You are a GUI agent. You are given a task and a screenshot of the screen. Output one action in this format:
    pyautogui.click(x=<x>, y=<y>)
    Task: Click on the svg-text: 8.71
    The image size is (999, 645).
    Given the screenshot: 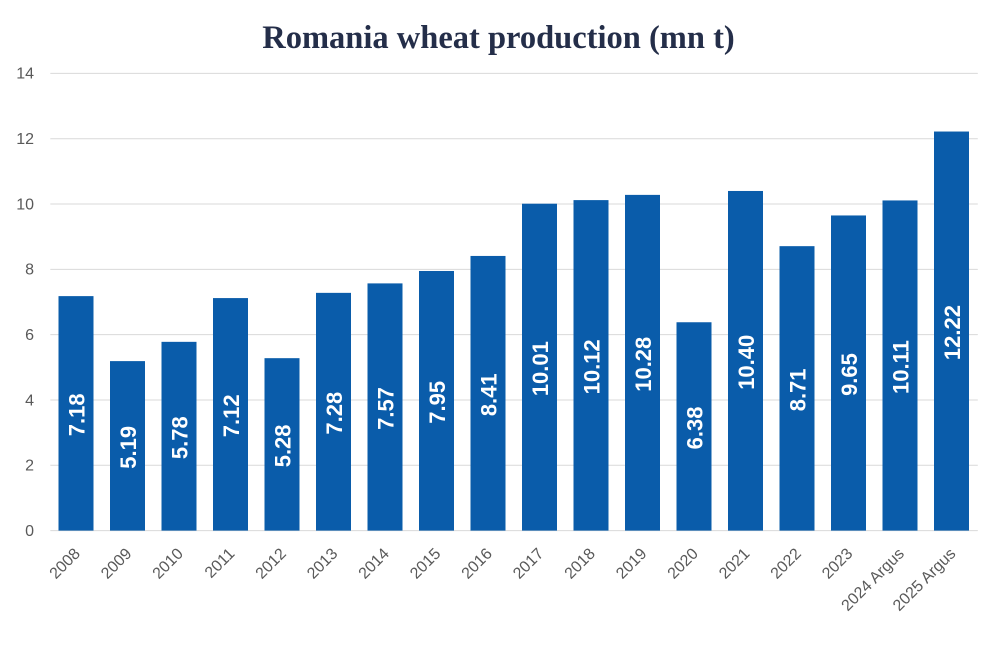 What is the action you would take?
    pyautogui.click(x=798, y=389)
    